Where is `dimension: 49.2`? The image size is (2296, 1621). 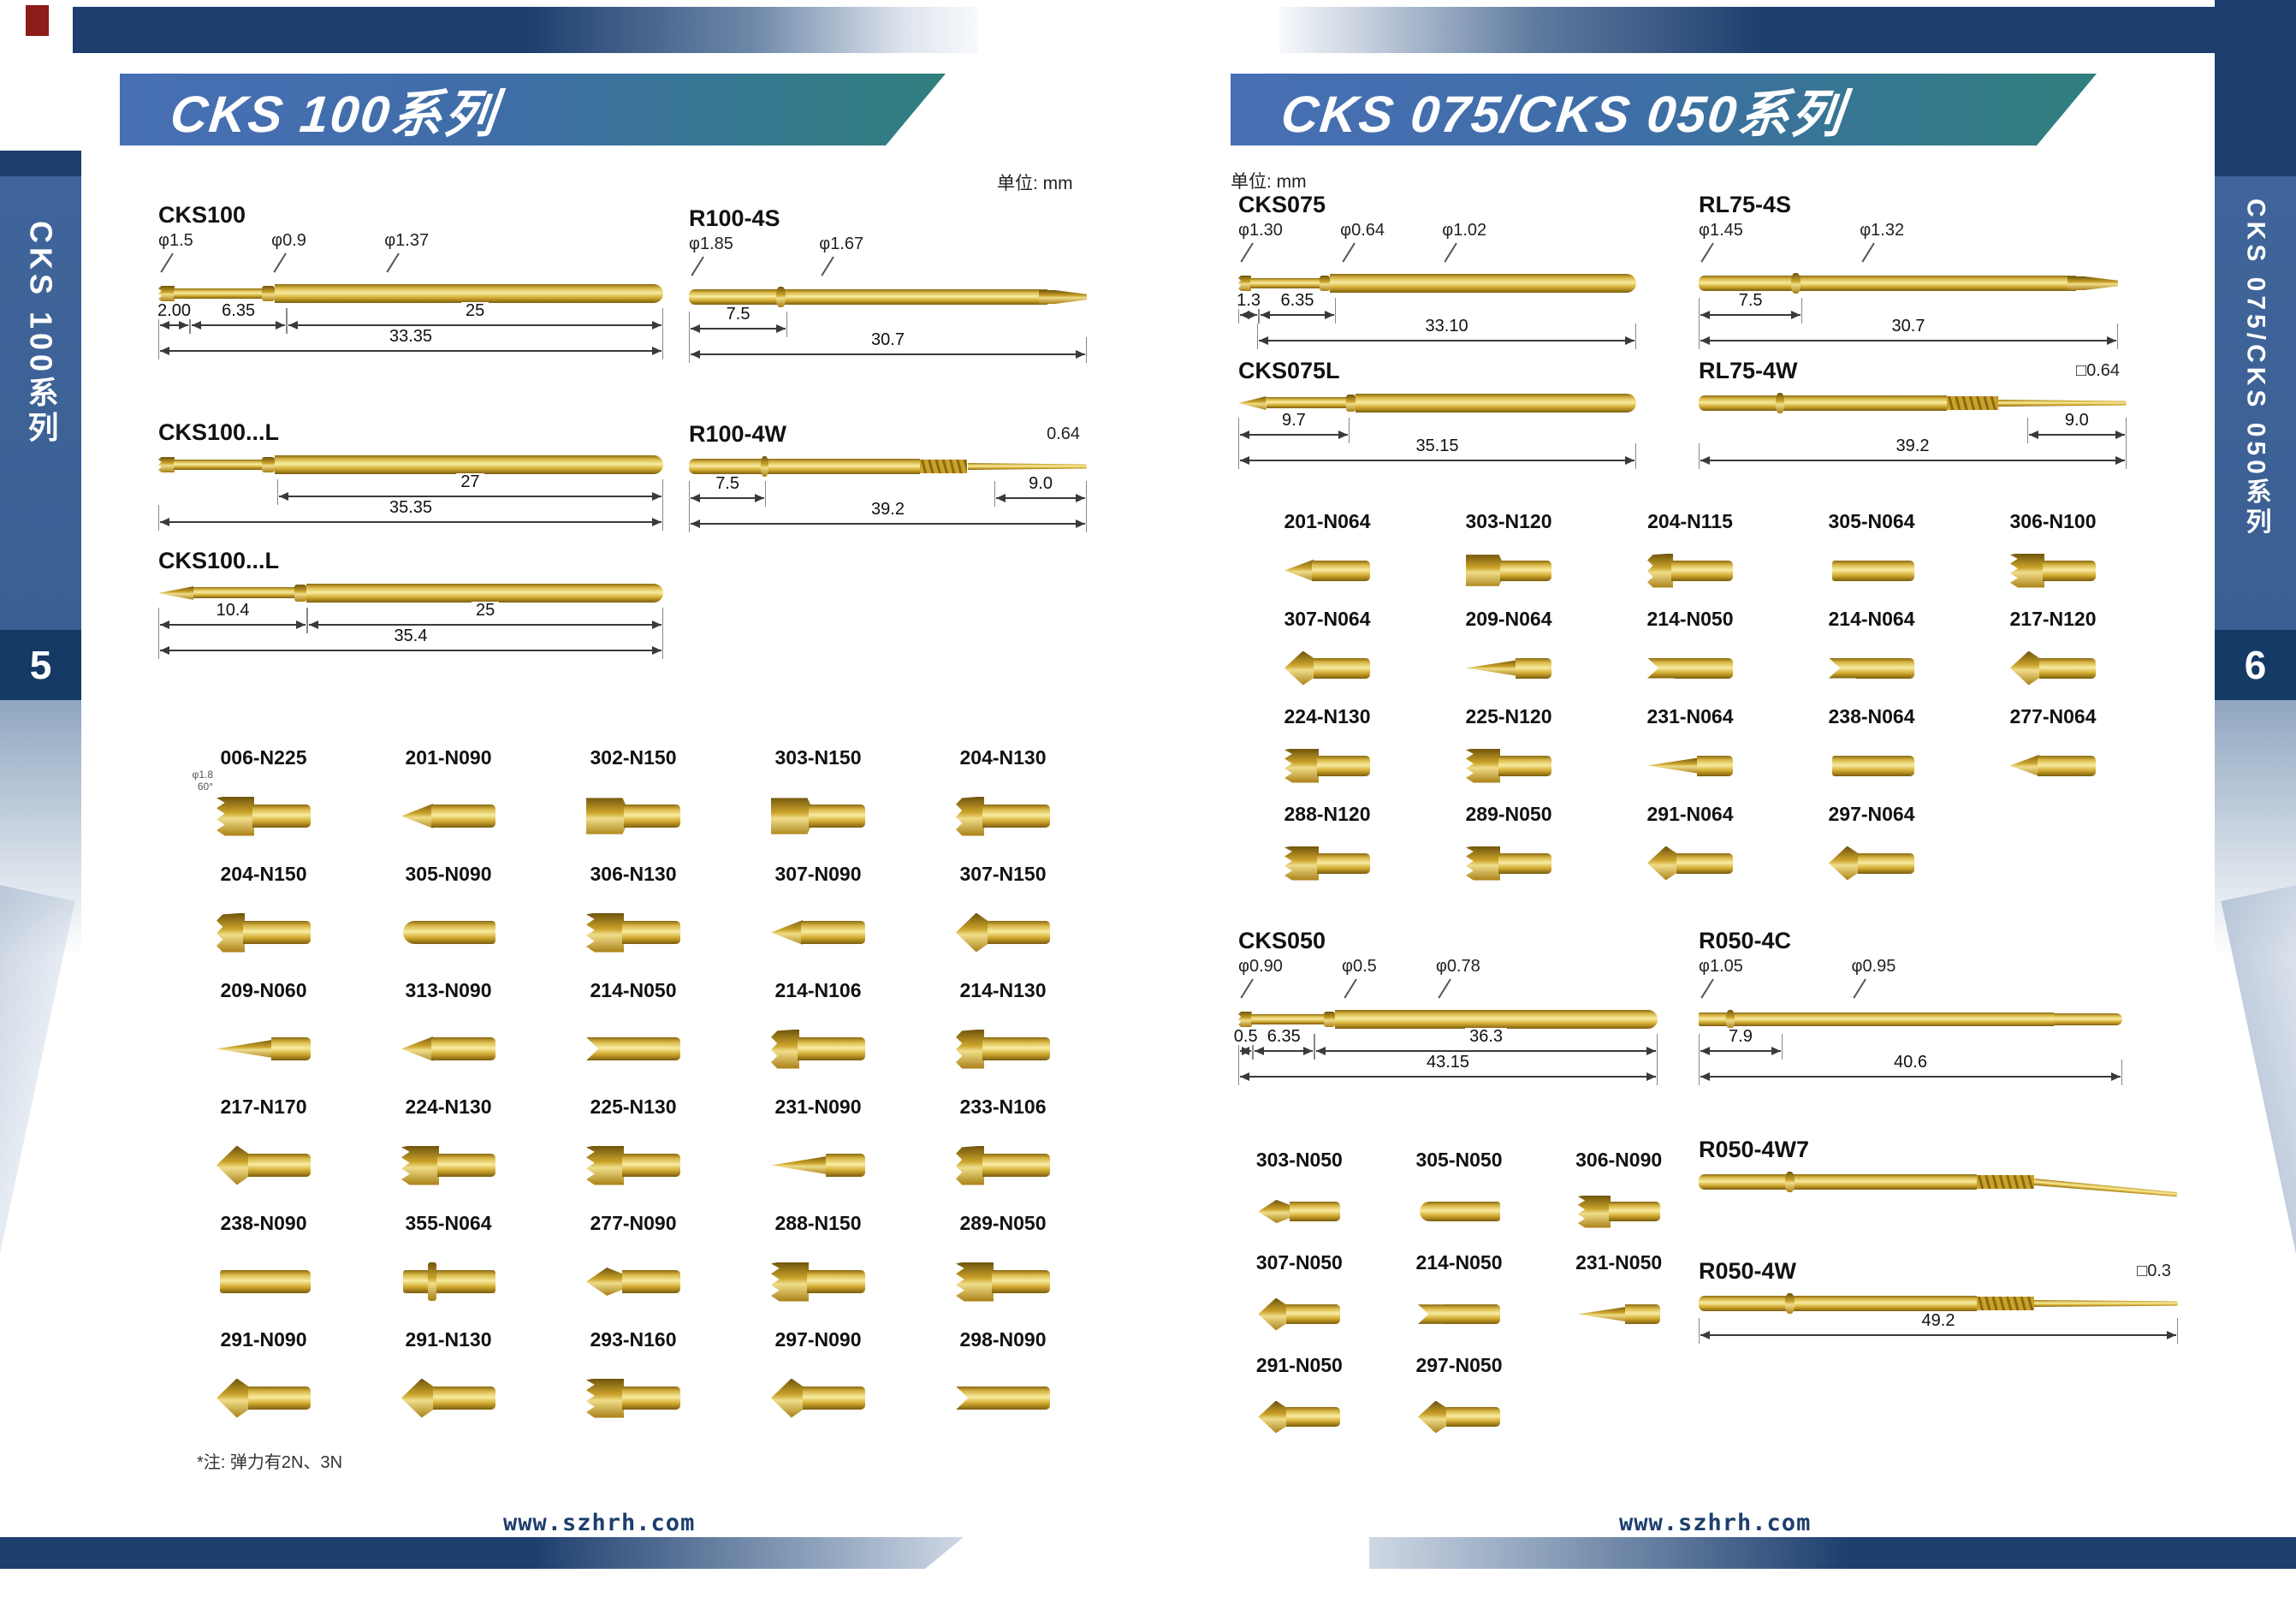
dimension: 49.2 is located at coordinates (1939, 1328).